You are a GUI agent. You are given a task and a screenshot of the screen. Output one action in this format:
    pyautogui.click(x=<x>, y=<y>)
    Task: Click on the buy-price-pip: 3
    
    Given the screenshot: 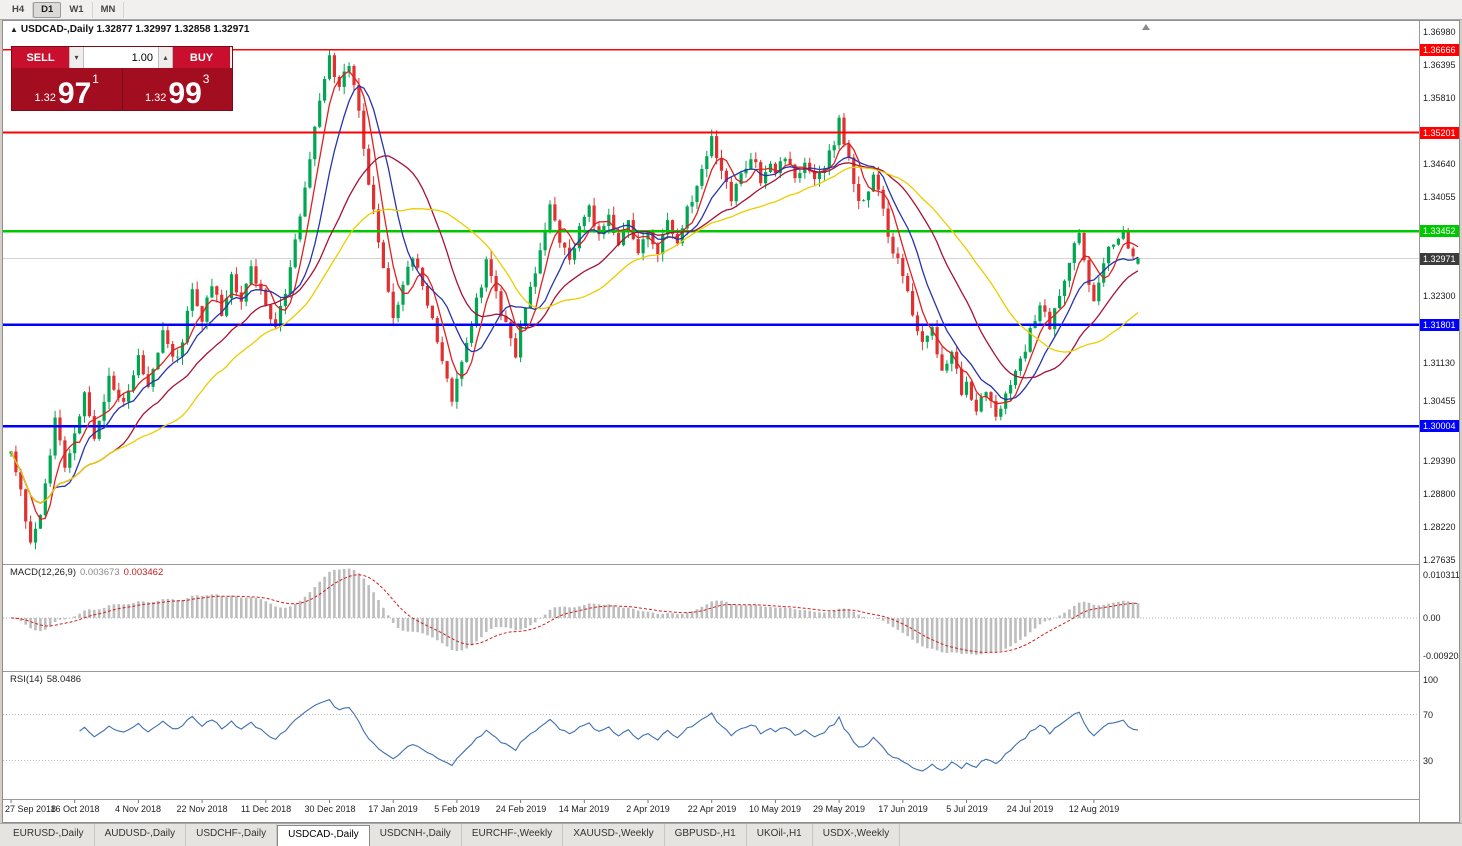 What is the action you would take?
    pyautogui.click(x=206, y=79)
    